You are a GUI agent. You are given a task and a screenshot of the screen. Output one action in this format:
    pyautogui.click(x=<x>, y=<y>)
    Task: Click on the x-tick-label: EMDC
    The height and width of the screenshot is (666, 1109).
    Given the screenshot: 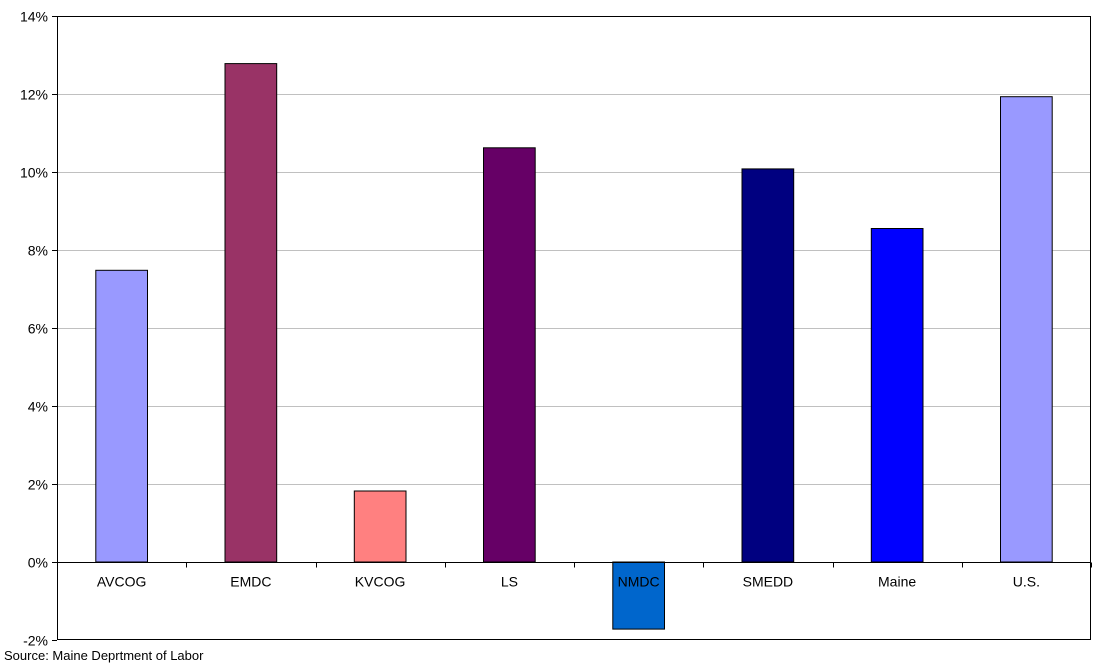 What is the action you would take?
    pyautogui.click(x=250, y=582)
    